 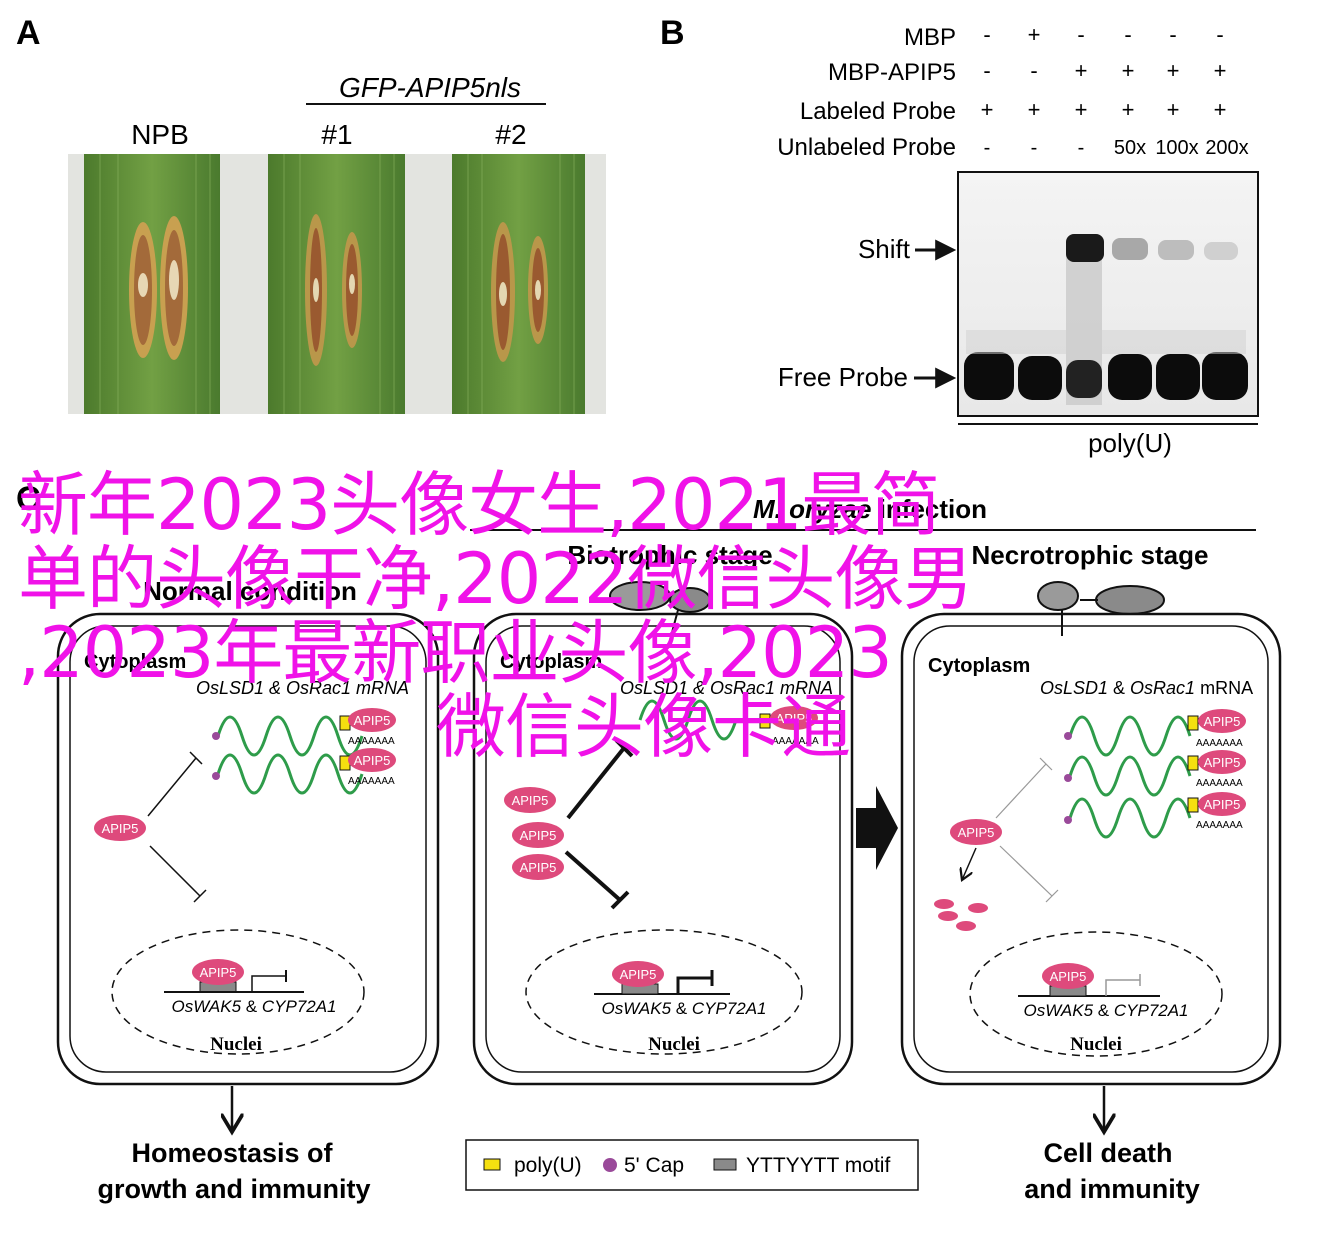 I want to click on outcome-left-2: growth and immunity, so click(x=234, y=1189).